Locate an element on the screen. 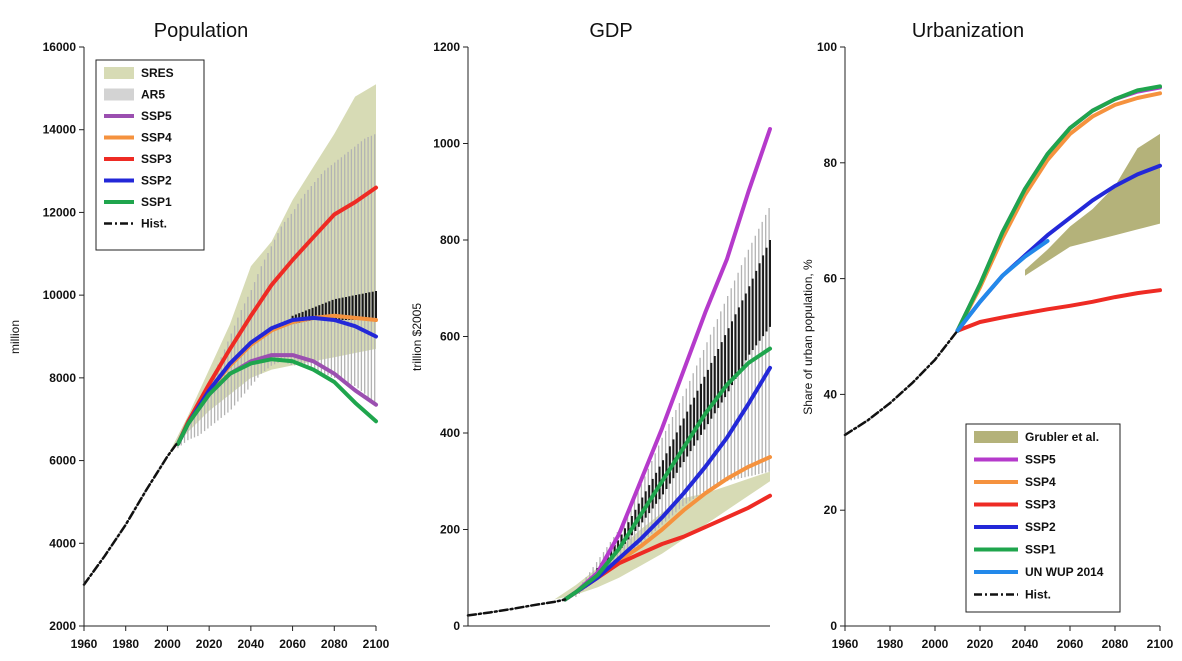  population-legend-label: SSP4 is located at coordinates (156, 138).